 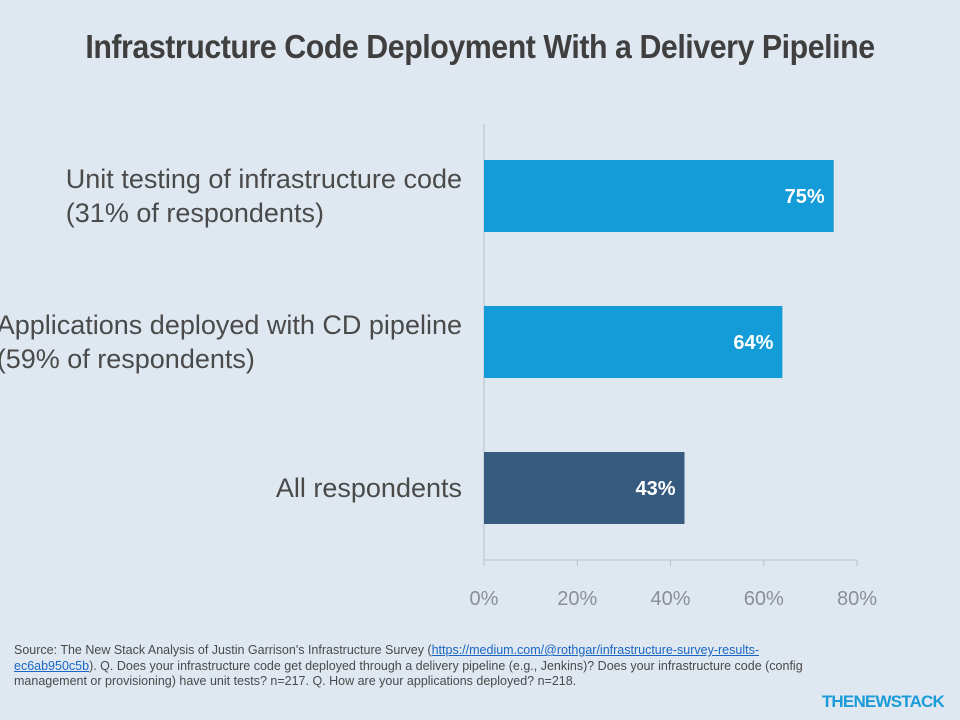 What do you see at coordinates (753, 343) in the screenshot?
I see `bar-value-label: 64%` at bounding box center [753, 343].